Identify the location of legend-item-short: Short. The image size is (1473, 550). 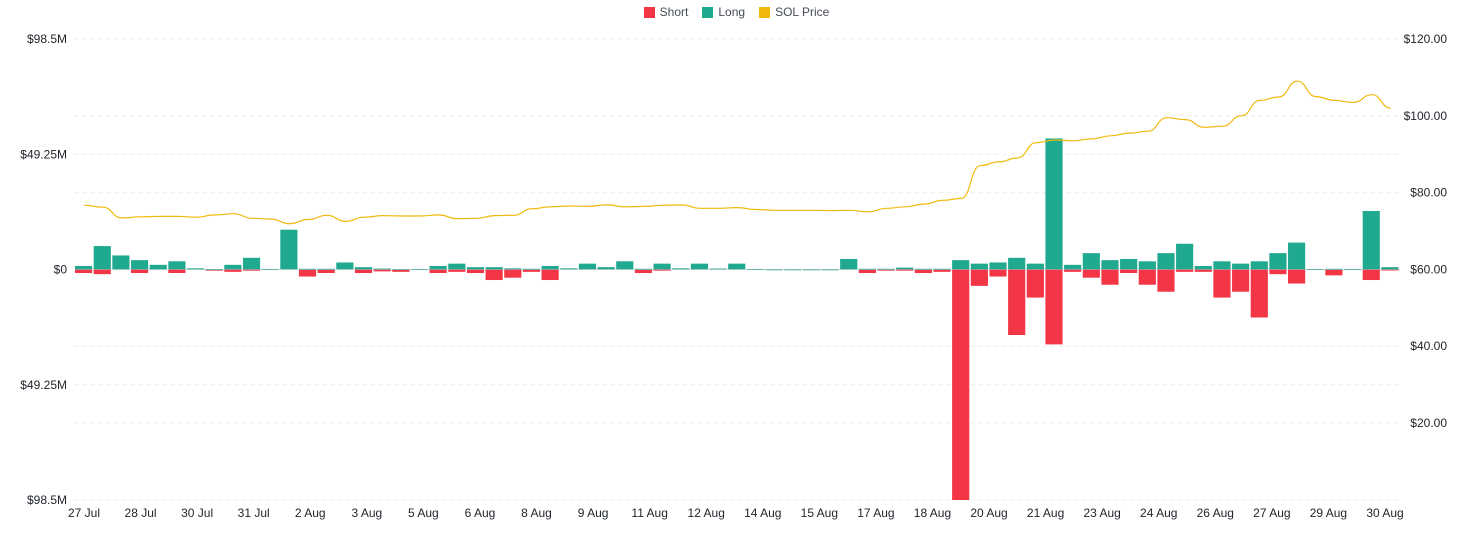
(665, 12).